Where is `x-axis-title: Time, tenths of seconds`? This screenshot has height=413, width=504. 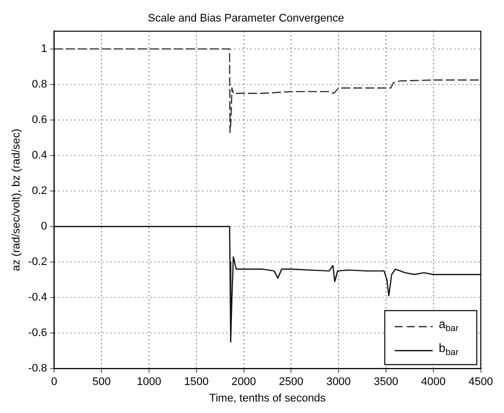
x-axis-title: Time, tenths of seconds is located at coordinates (267, 398).